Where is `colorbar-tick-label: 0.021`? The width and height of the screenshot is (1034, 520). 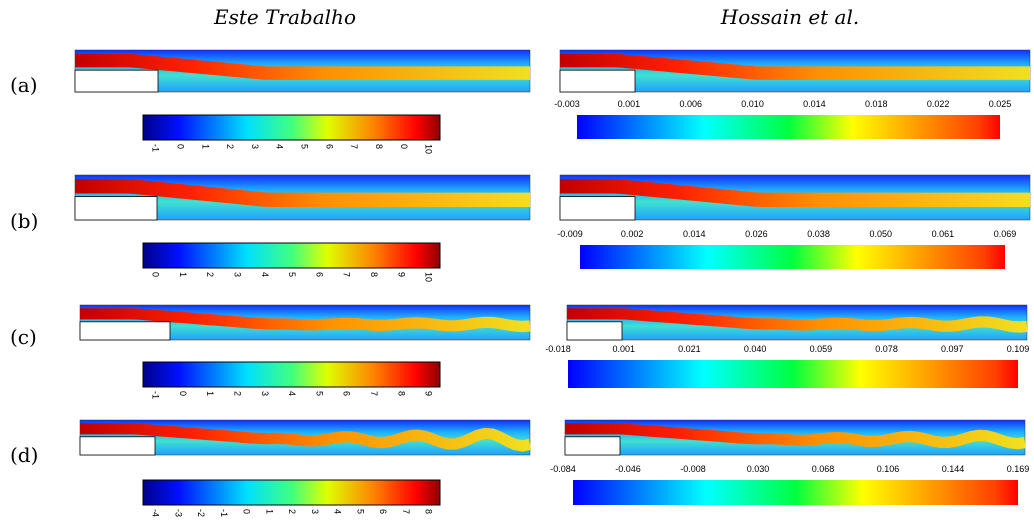
colorbar-tick-label: 0.021 is located at coordinates (689, 349).